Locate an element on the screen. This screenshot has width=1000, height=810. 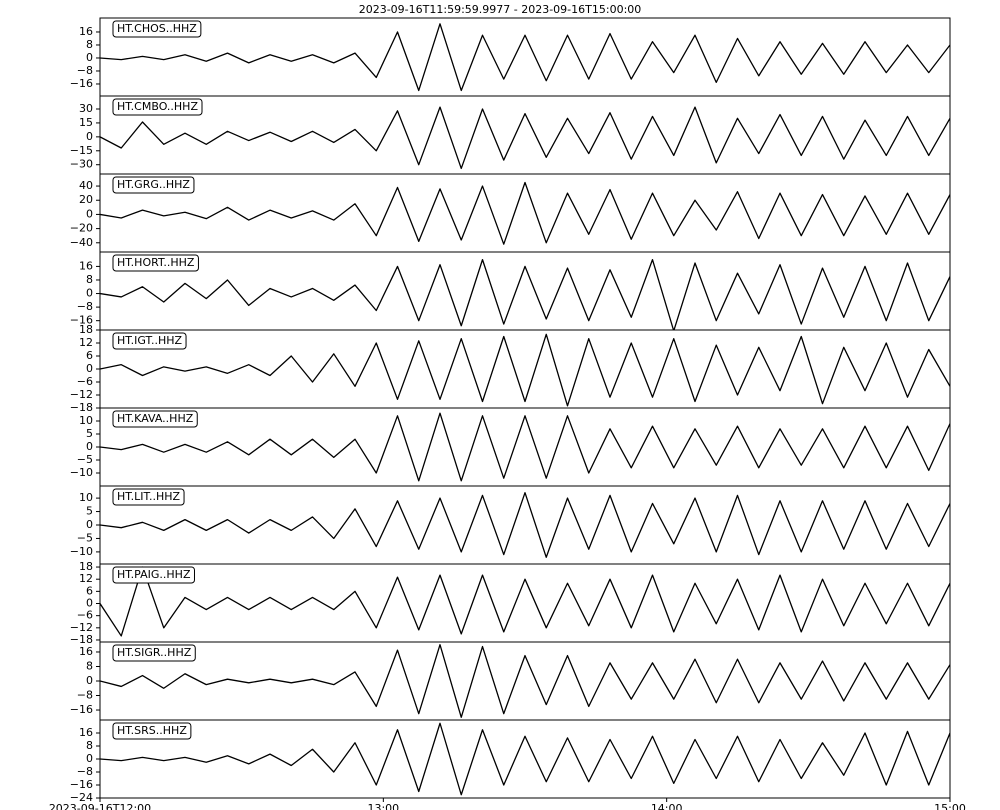
y-tick-label: 20 is located at coordinates (86, 199).